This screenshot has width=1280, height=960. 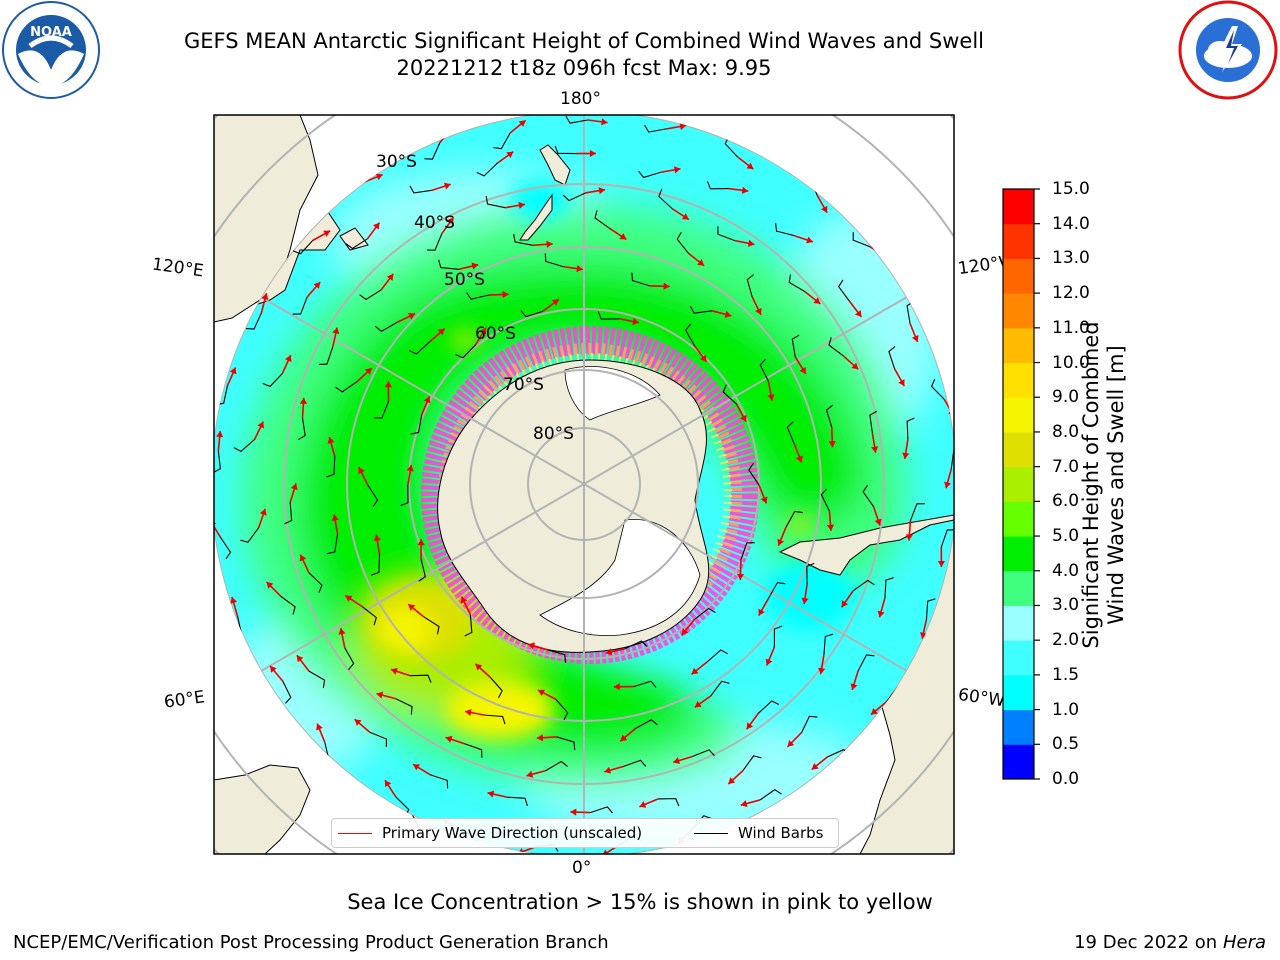 I want to click on lat-label-50s: 50°S, so click(x=464, y=280).